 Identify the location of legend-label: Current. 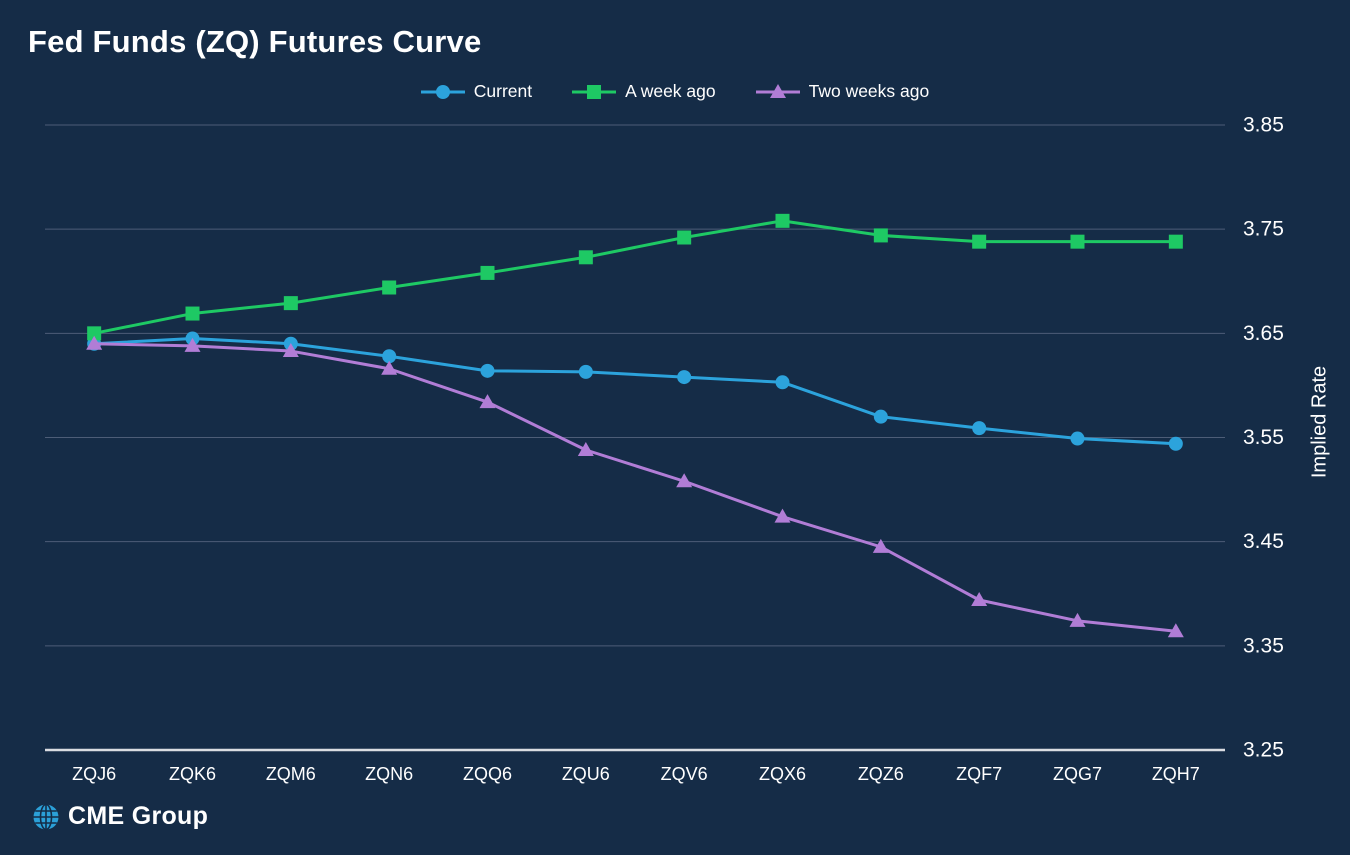
(503, 91).